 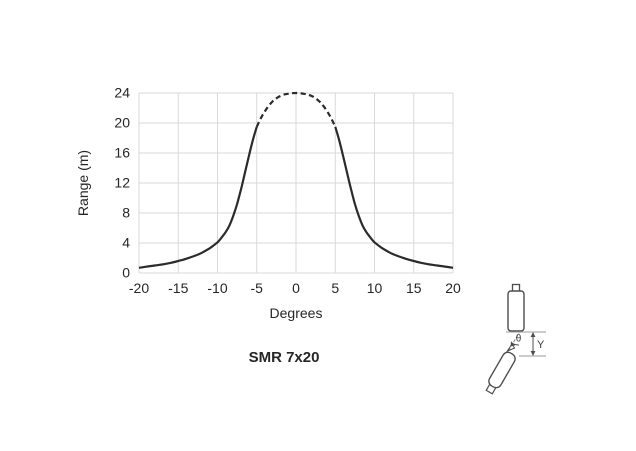 What do you see at coordinates (296, 313) in the screenshot?
I see `x-axis-label: Degrees` at bounding box center [296, 313].